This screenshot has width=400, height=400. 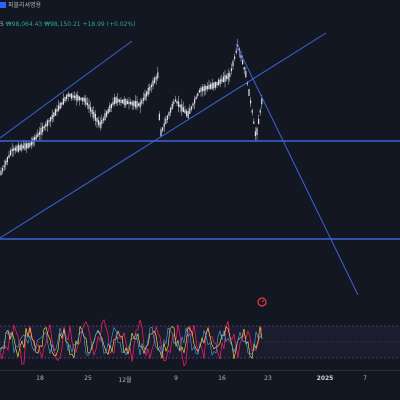 I want to click on series-color-icon, so click(x=3, y=5).